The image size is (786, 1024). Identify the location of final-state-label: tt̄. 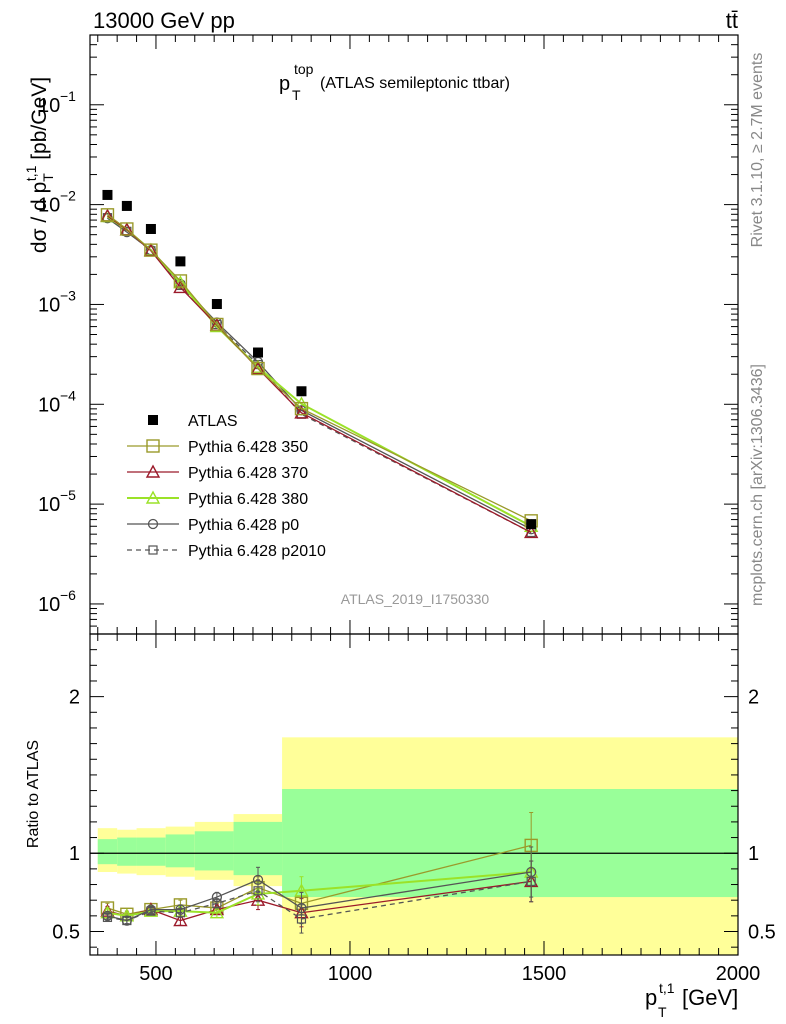
(732, 20).